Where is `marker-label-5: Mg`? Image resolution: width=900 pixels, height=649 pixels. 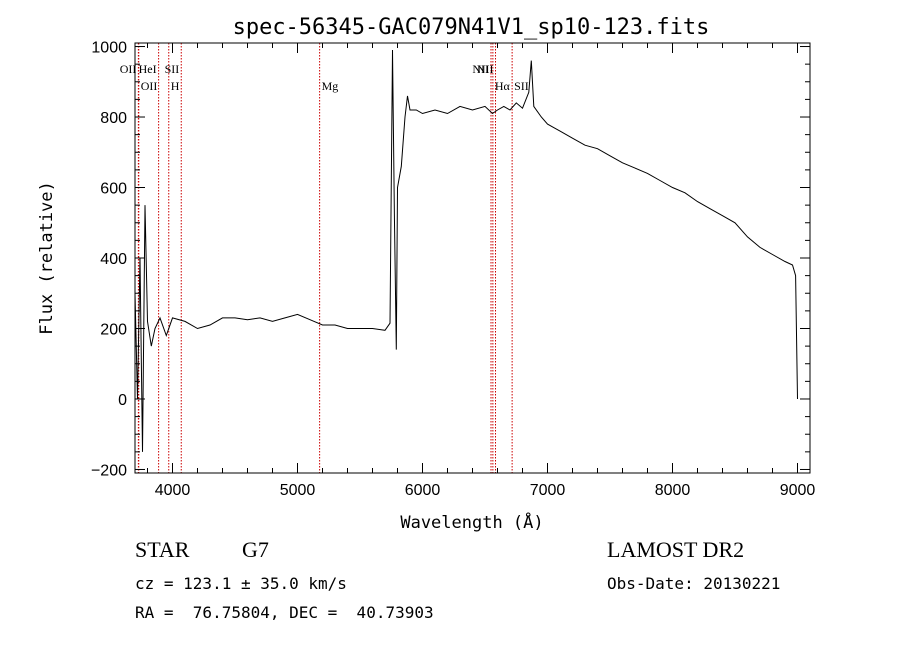 marker-label-5: Mg is located at coordinates (330, 86).